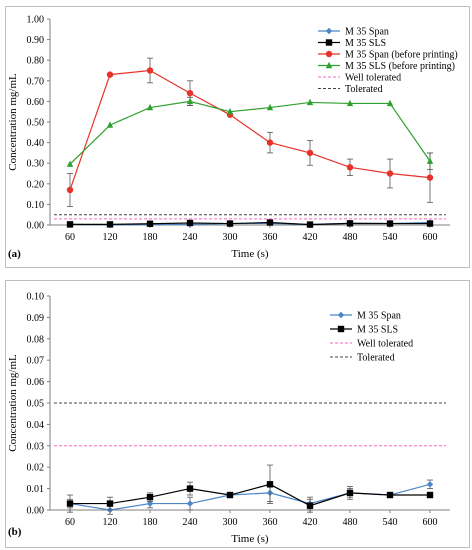  I want to click on series-3-line, so click(250, 132).